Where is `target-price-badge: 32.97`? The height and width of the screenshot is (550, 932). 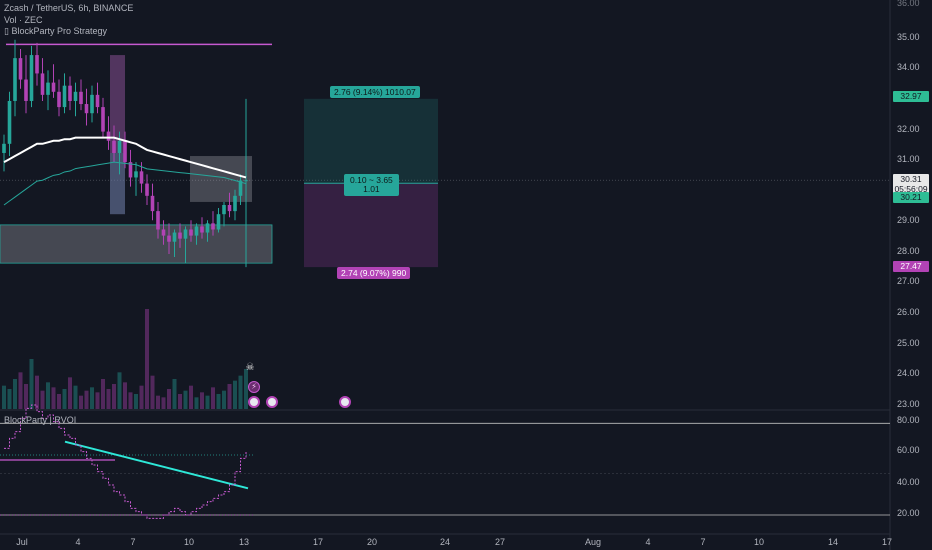 target-price-badge: 32.97 is located at coordinates (911, 96).